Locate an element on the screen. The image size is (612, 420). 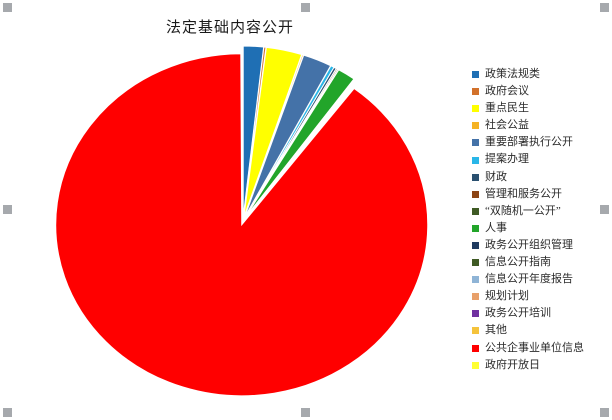
legend-item: 政务公开组织管理 is located at coordinates (540, 245).